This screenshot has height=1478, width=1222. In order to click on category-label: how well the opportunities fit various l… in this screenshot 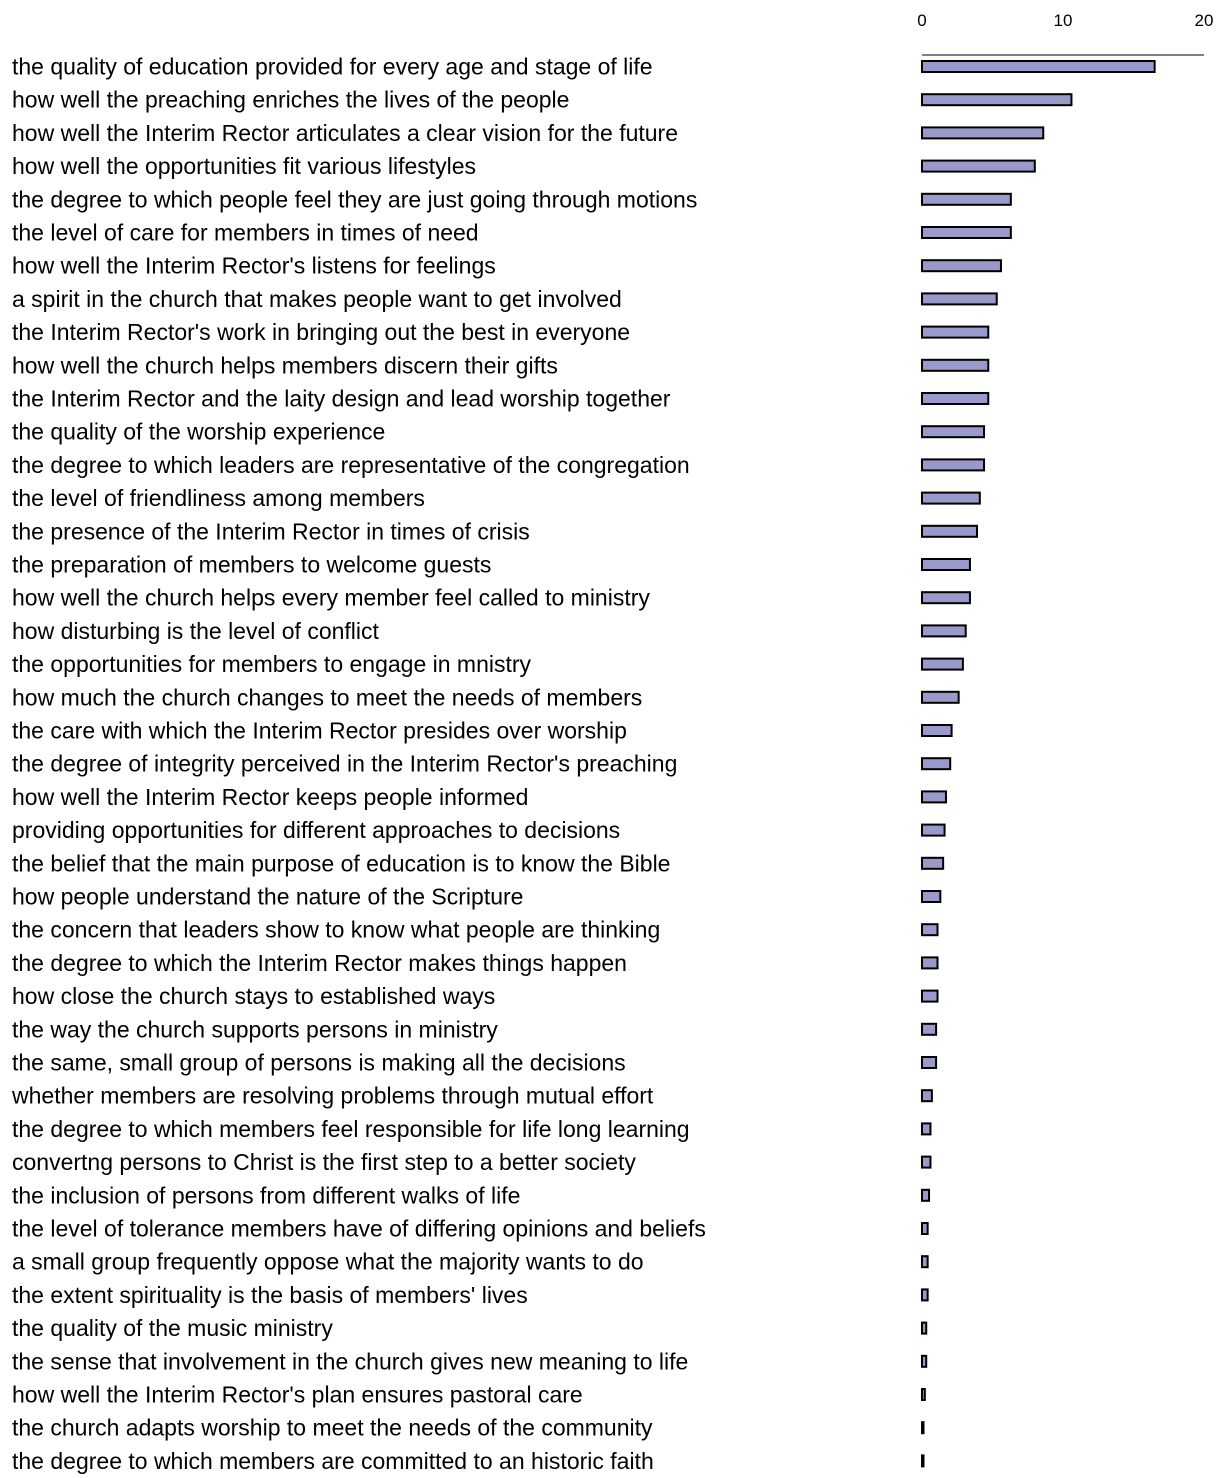, I will do `click(244, 166)`.